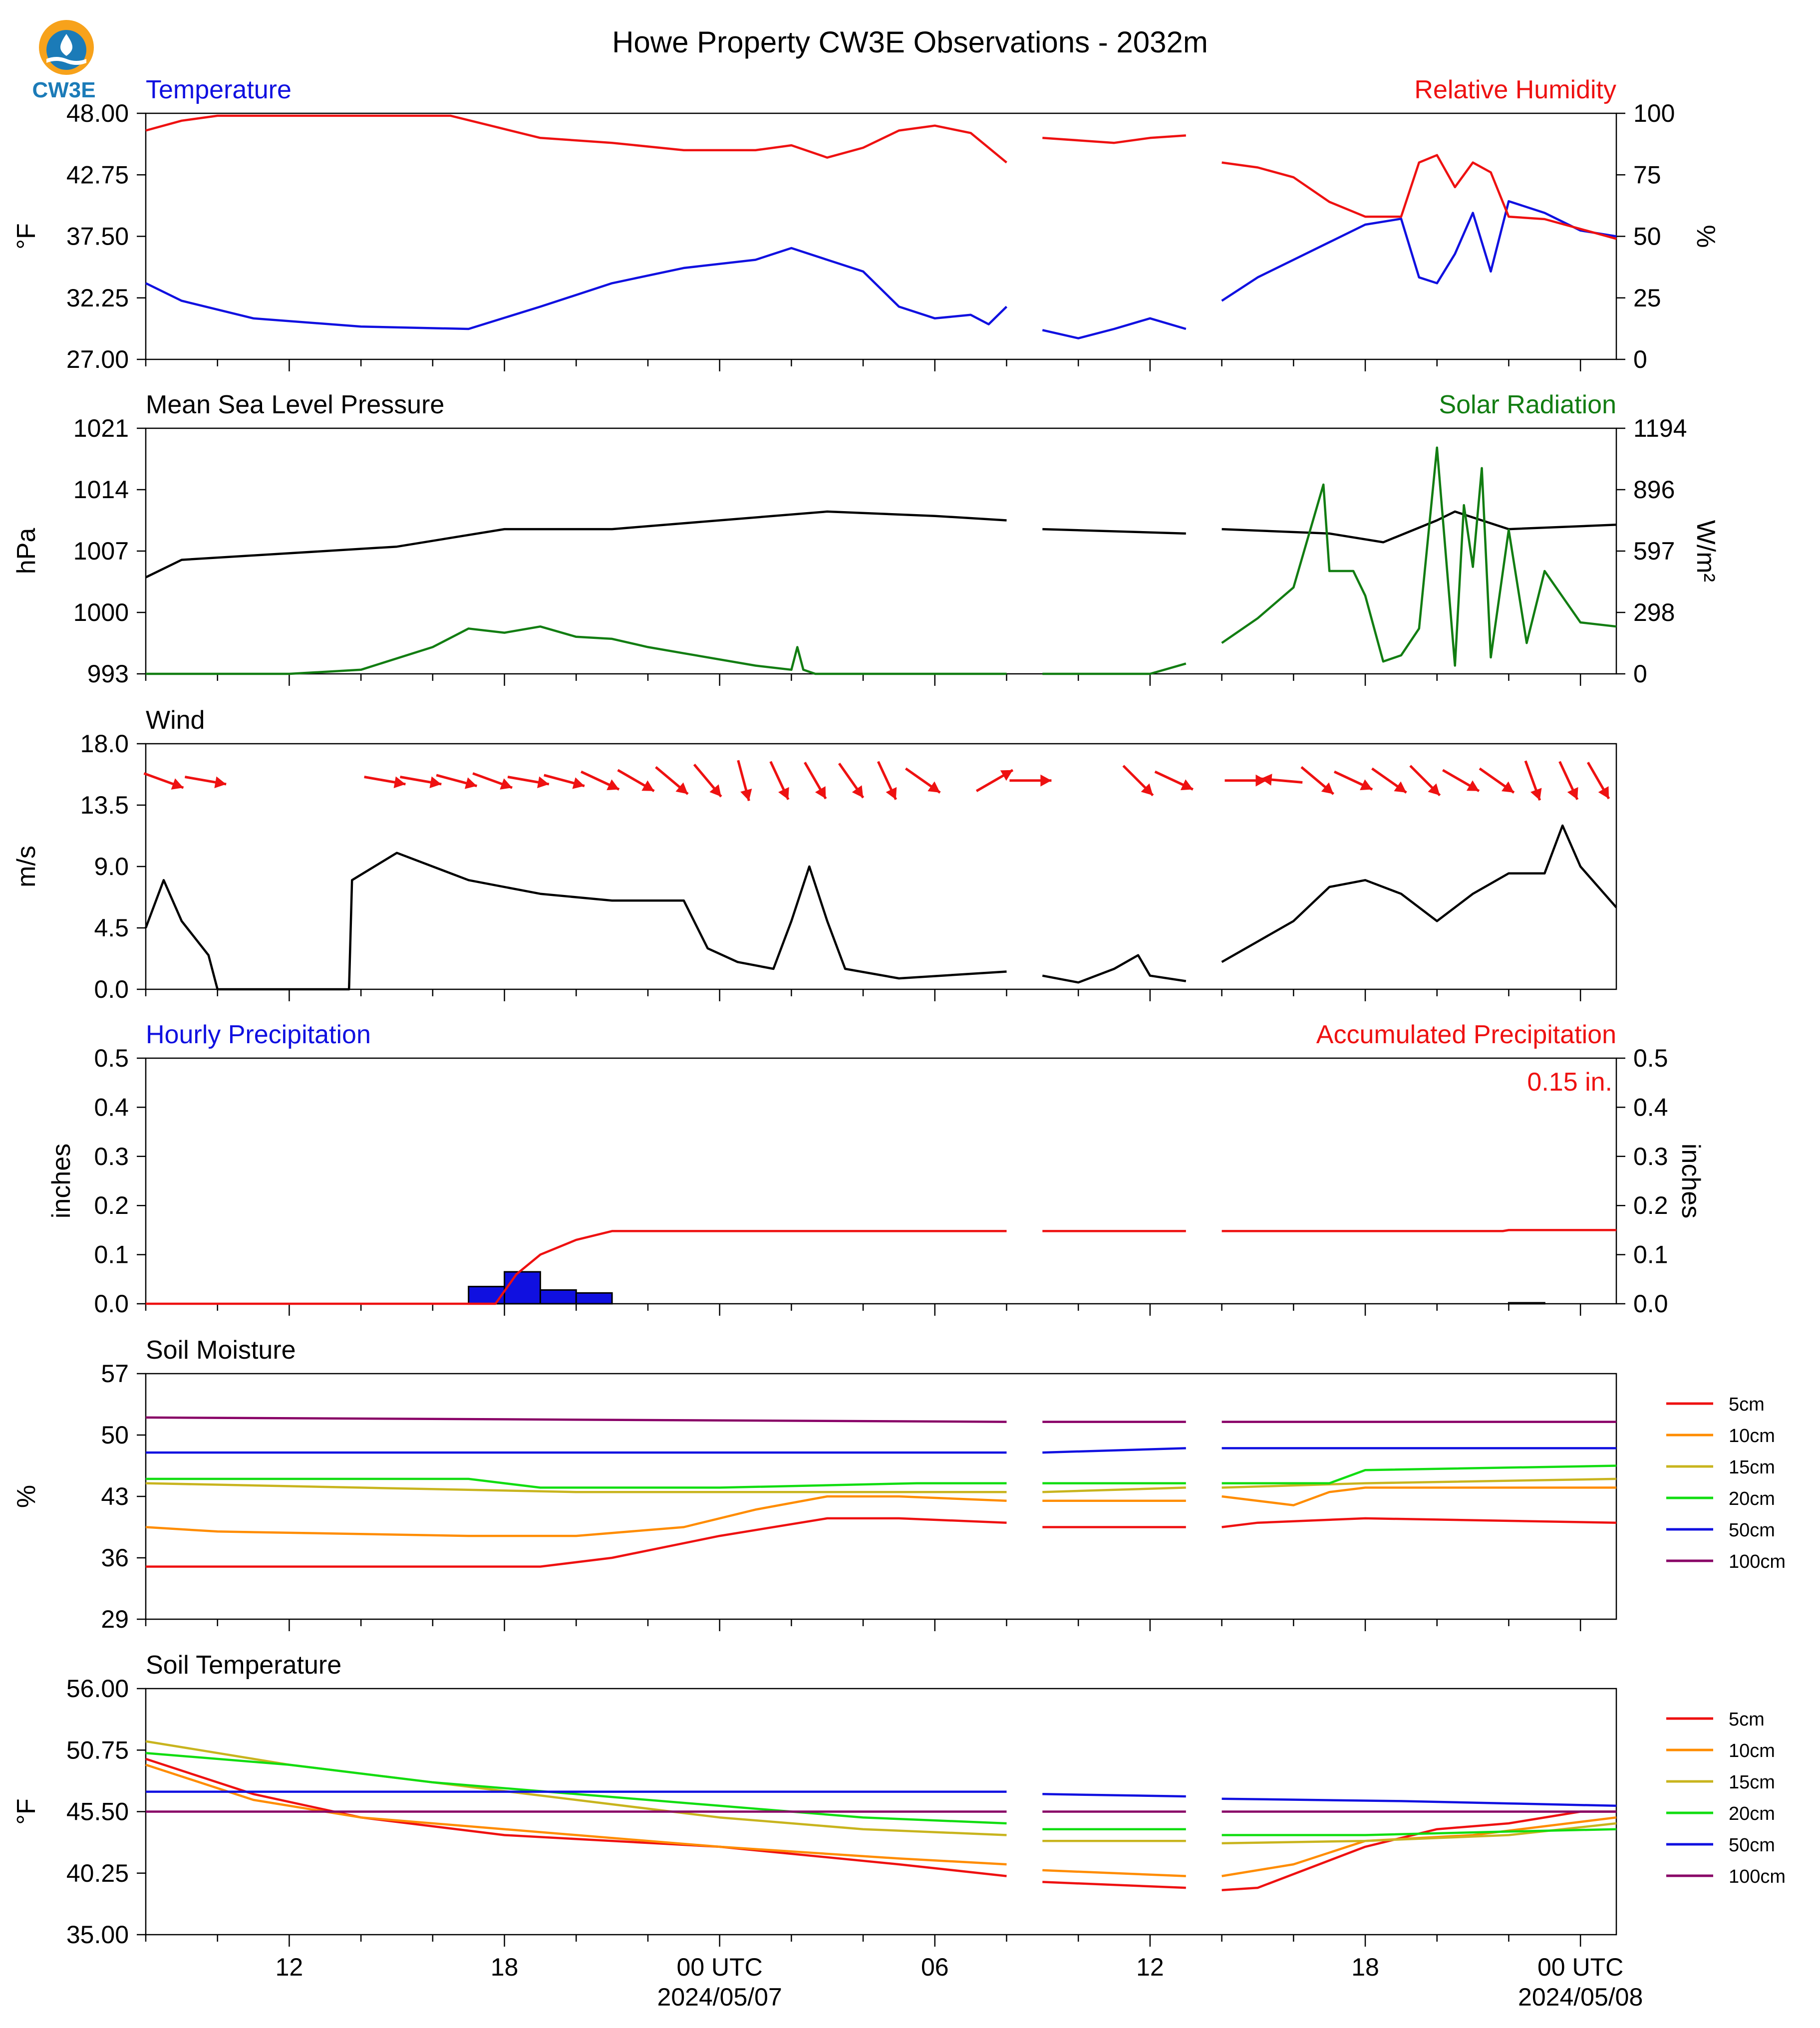 Image resolution: width=1820 pixels, height=2028 pixels. What do you see at coordinates (111, 866) in the screenshot?
I see `y-tick-label: 9.0` at bounding box center [111, 866].